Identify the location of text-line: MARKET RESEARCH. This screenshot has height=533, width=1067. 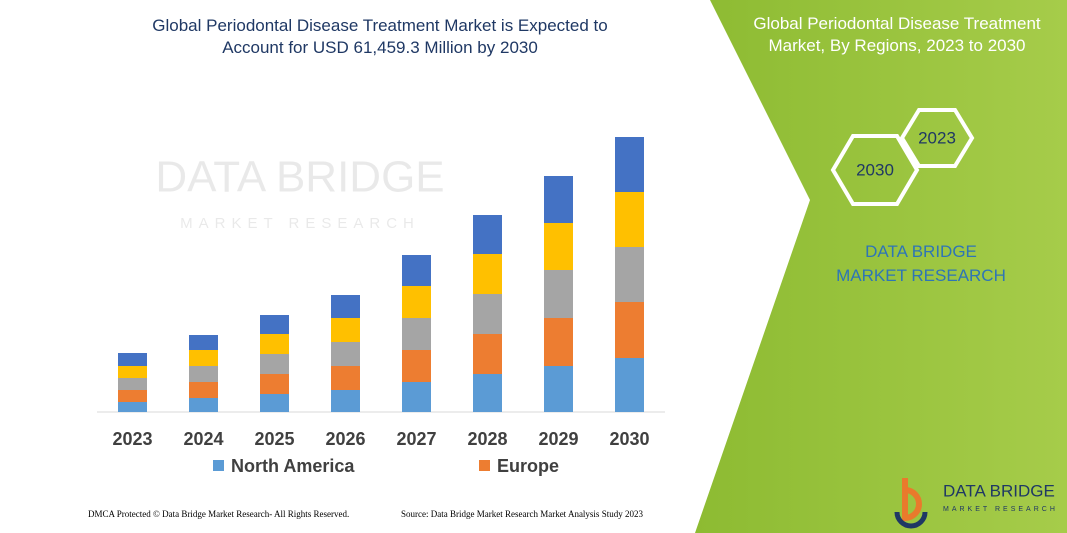
(921, 275).